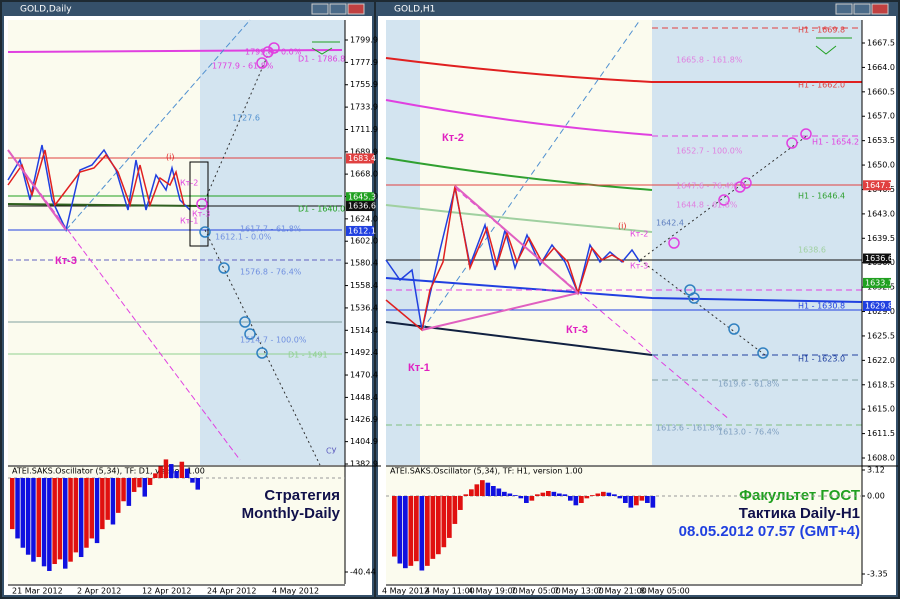 The height and width of the screenshot is (599, 900). I want to click on price-tick-label: 1382.9, so click(364, 464).